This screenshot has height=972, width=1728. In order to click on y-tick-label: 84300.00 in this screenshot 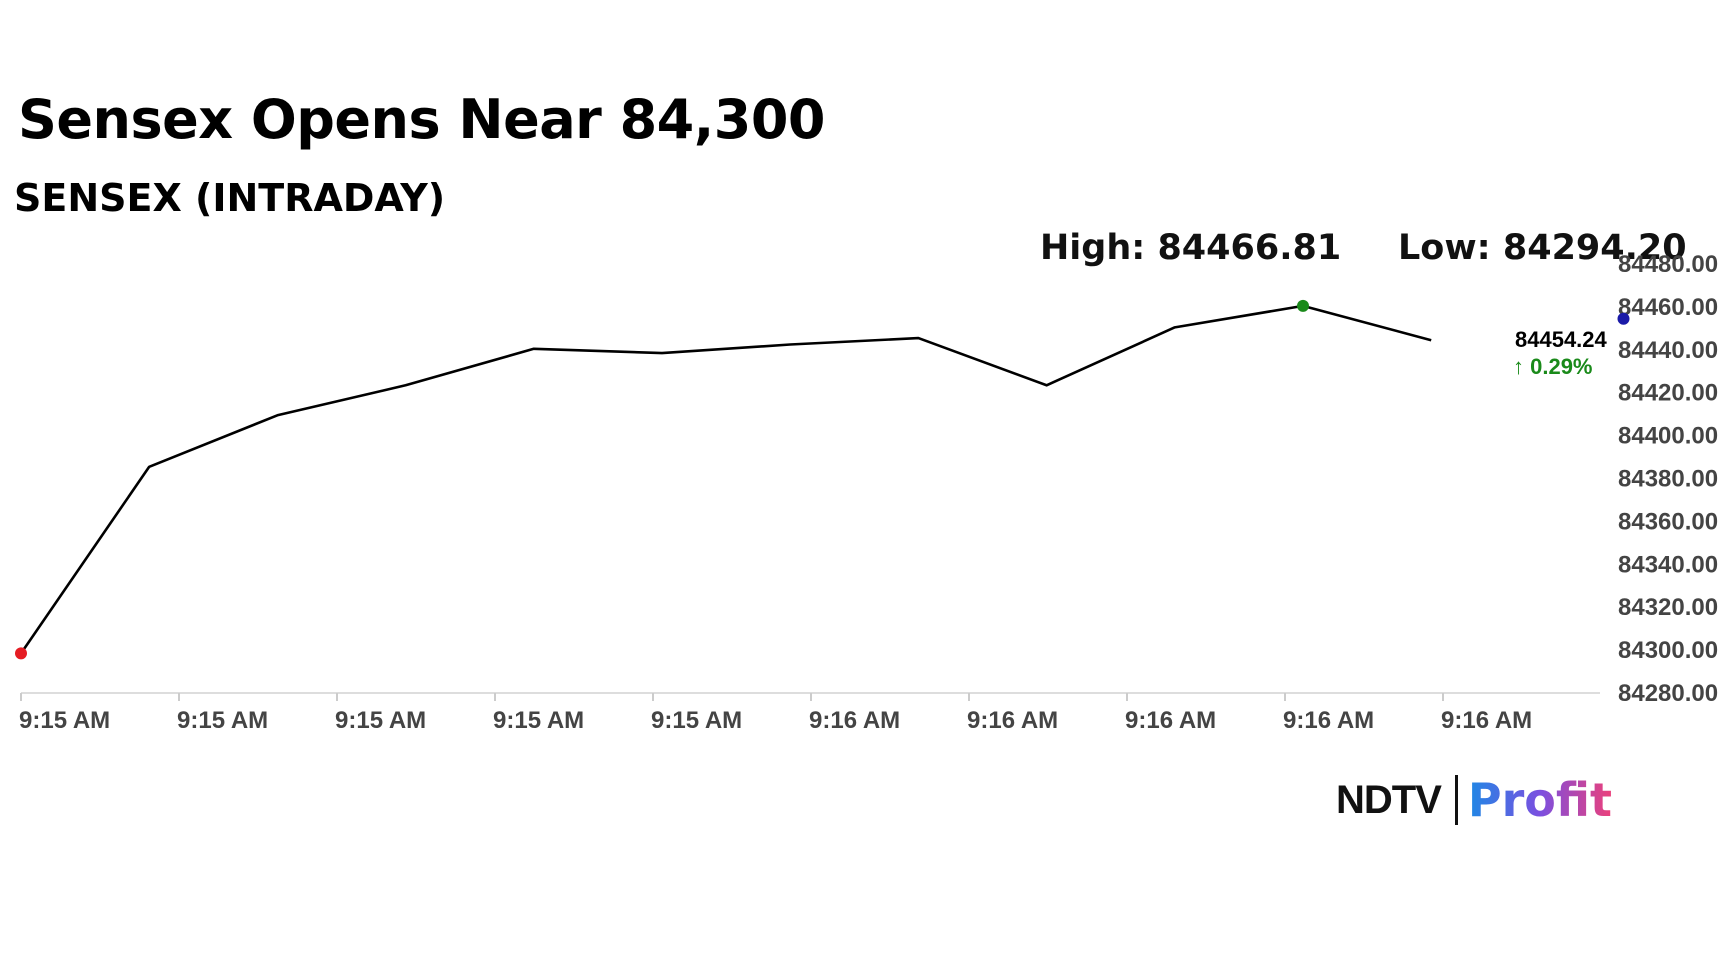, I will do `click(1668, 650)`.